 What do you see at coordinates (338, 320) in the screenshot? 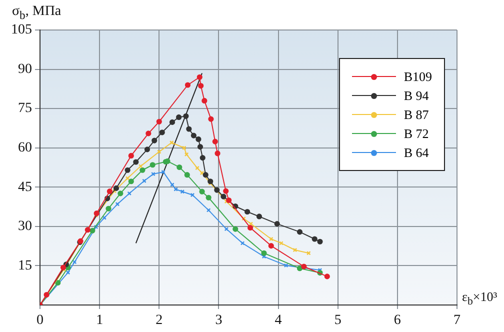
I see `x-tick-label: 5` at bounding box center [338, 320].